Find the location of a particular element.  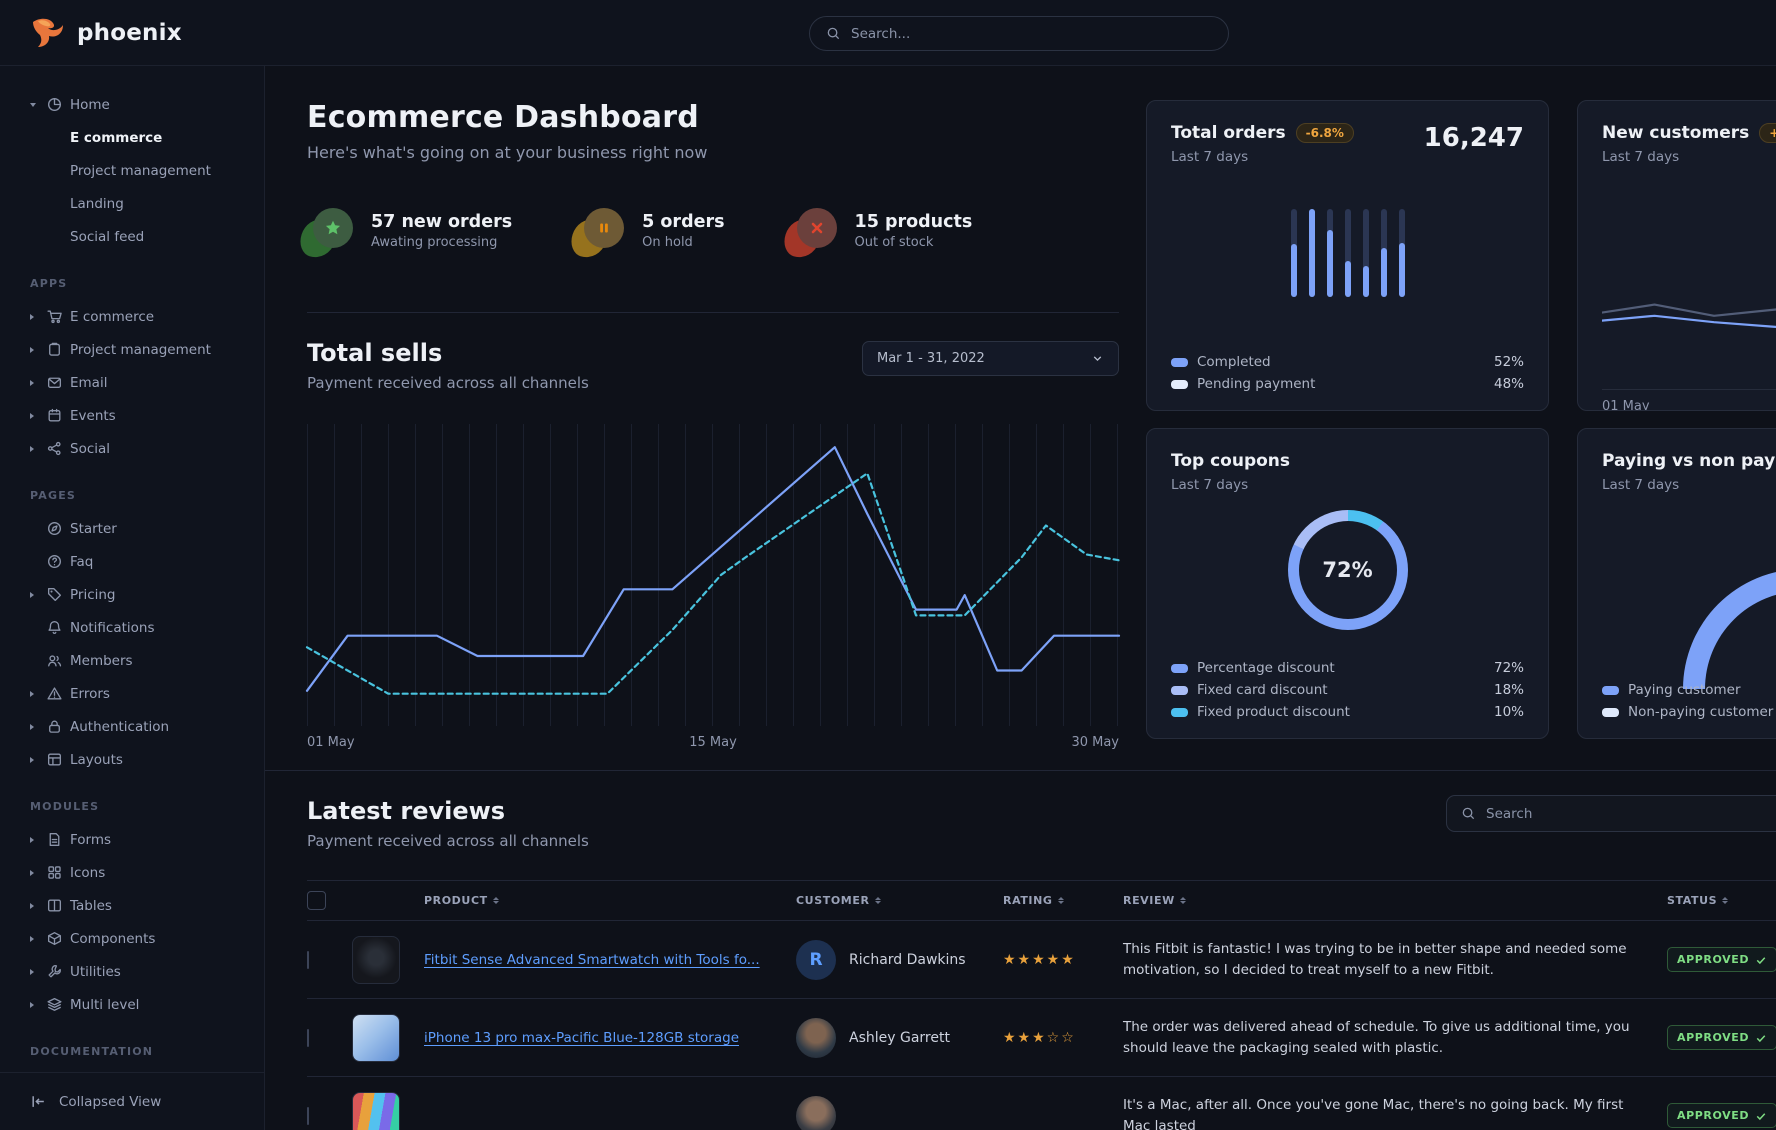

calendar-icon is located at coordinates (58, 415).